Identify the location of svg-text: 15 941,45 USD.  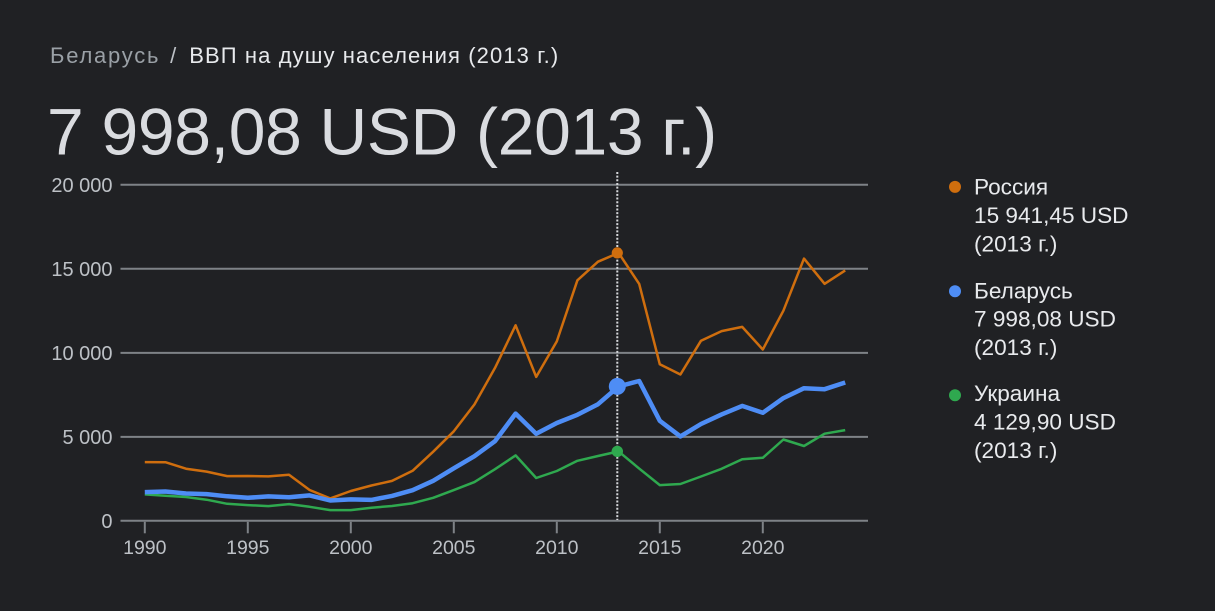
(1051, 215).